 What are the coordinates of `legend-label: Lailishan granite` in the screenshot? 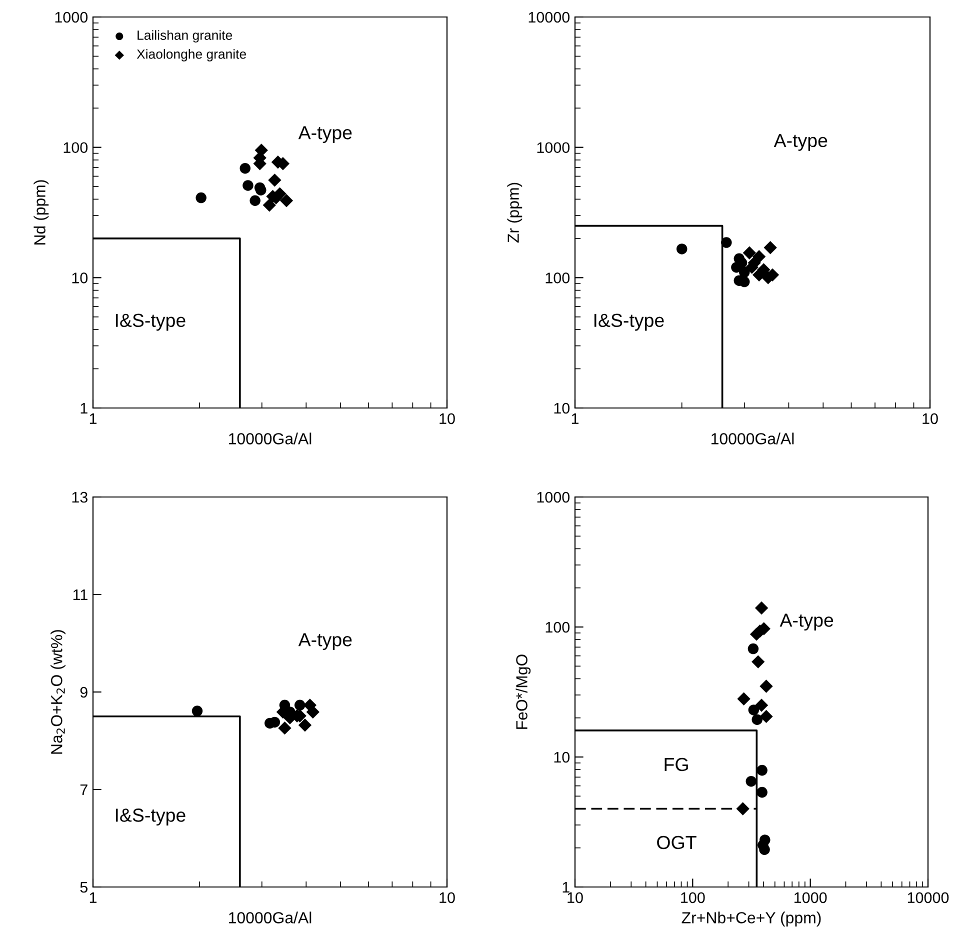 It's located at (185, 36).